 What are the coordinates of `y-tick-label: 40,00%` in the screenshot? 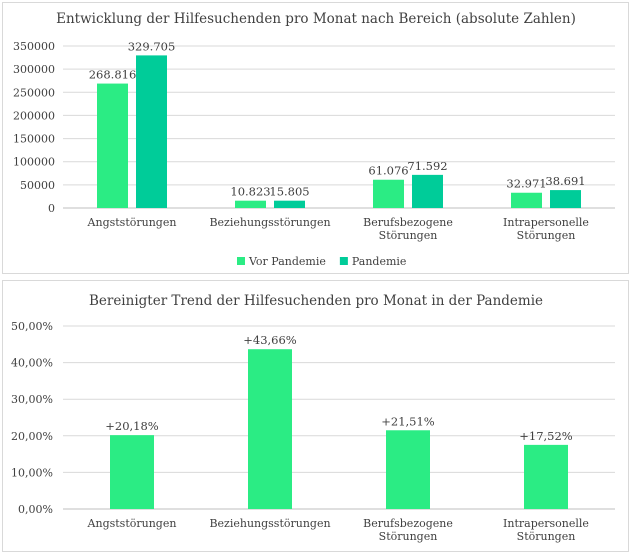 It's located at (32, 363).